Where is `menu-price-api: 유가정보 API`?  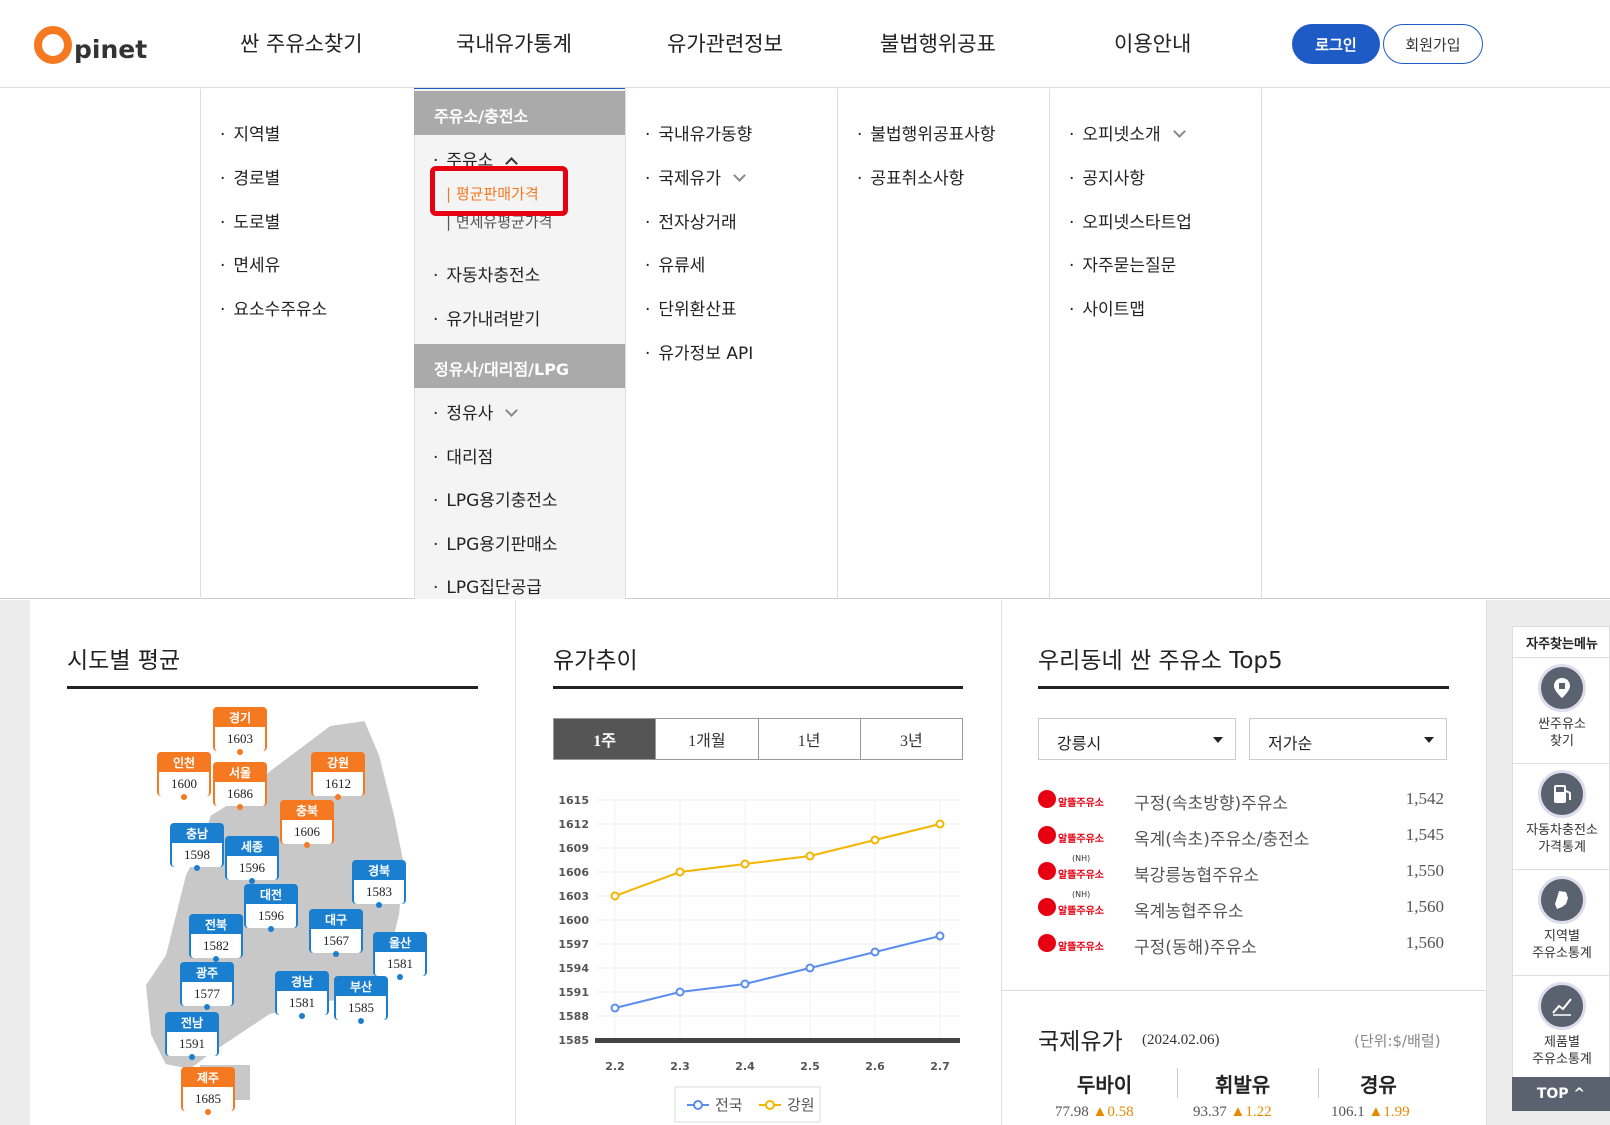
menu-price-api: 유가정보 API is located at coordinates (699, 351).